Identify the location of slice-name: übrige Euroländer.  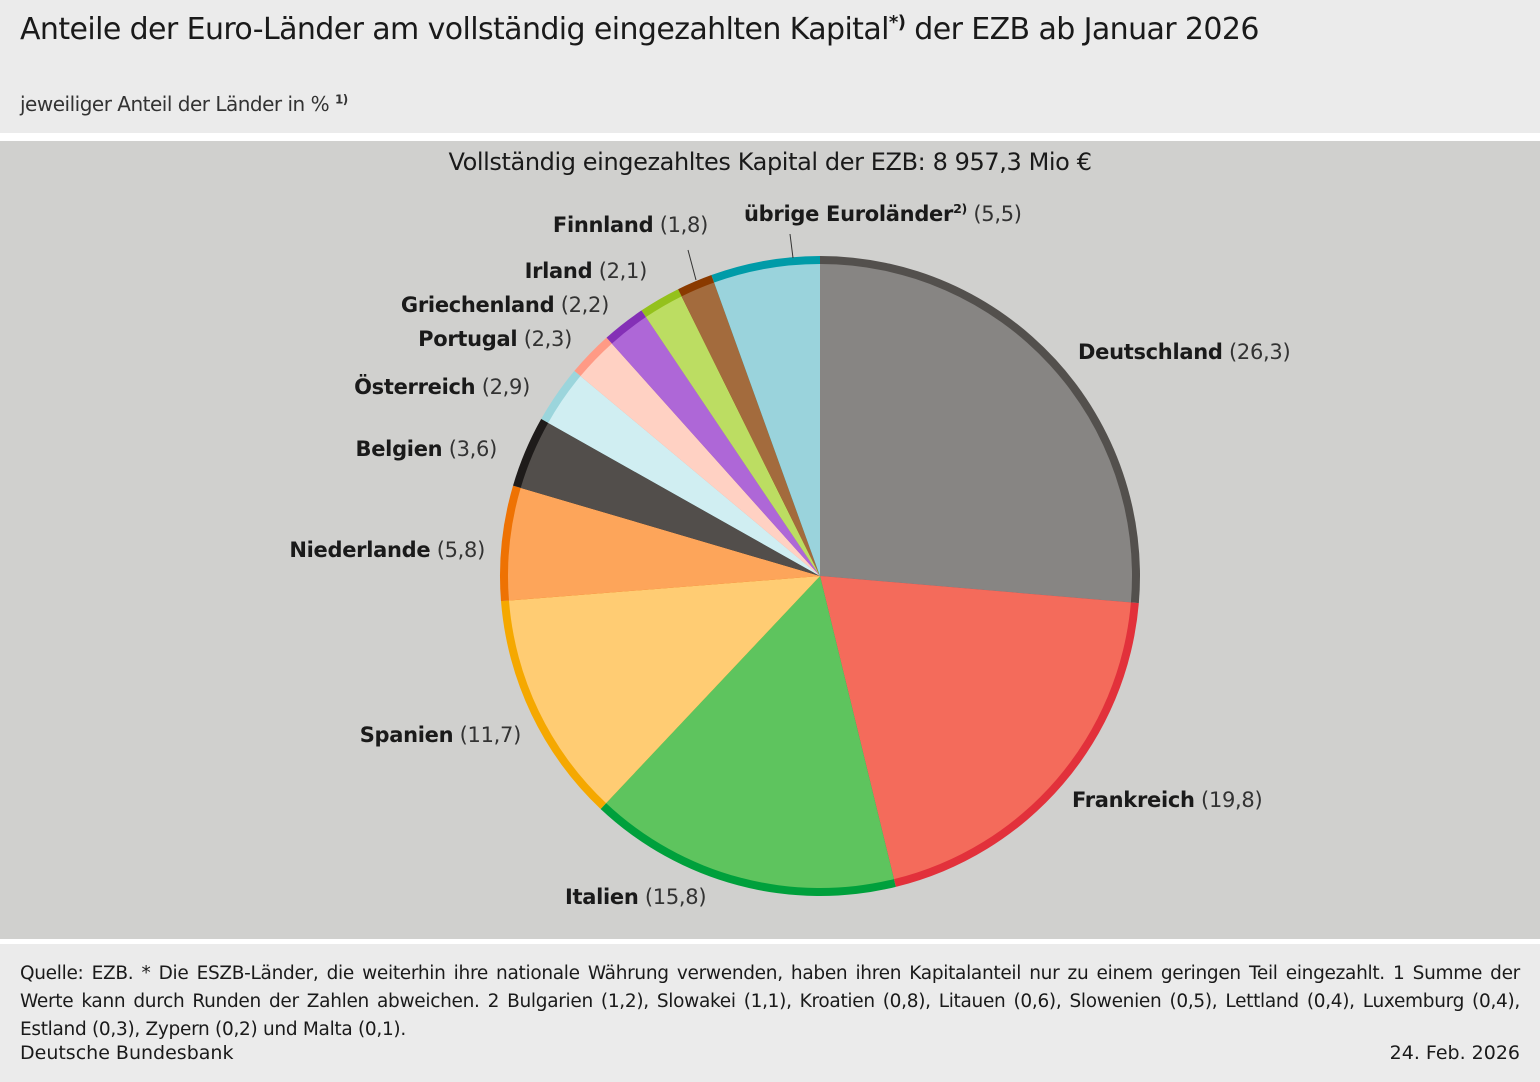
(849, 214).